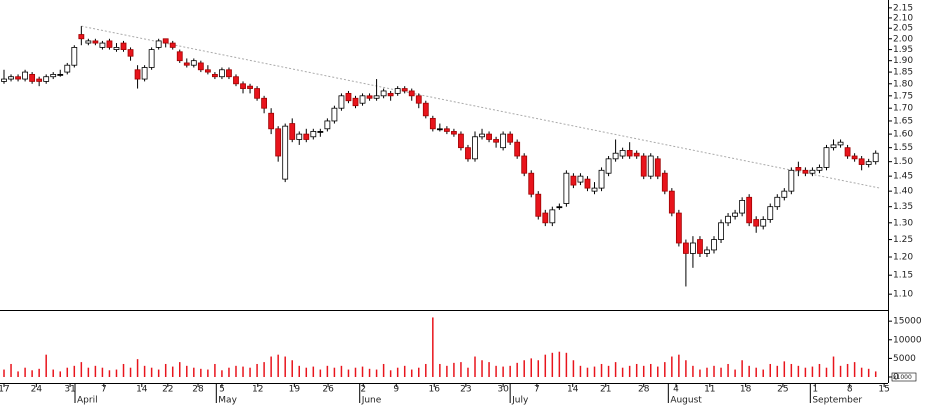 Image resolution: width=929 pixels, height=405 pixels. Describe the element at coordinates (903, 295) in the screenshot. I see `y-tick-label: 1.10` at that location.